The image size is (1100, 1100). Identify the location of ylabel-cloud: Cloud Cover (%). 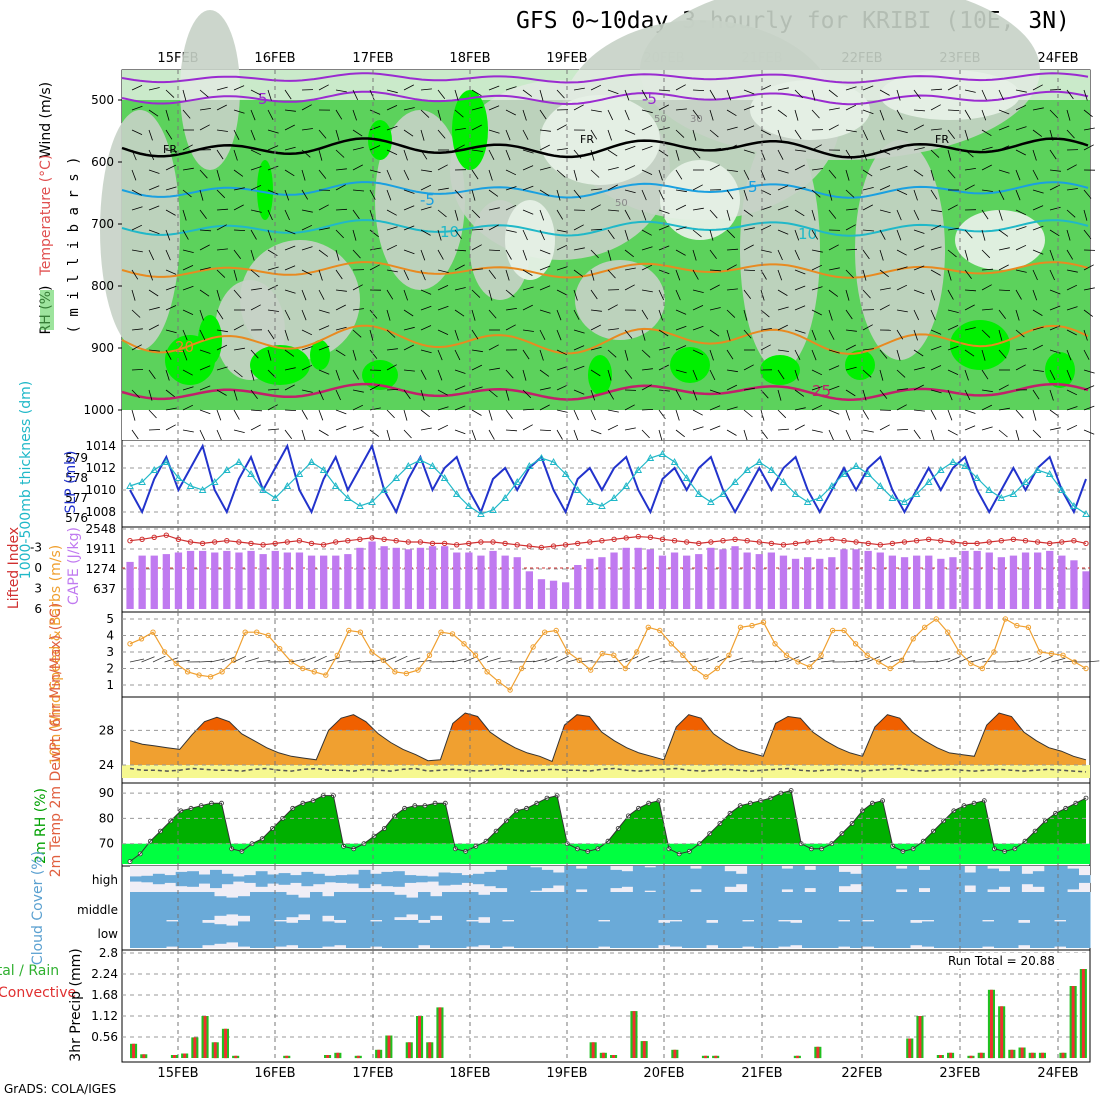
(38, 908).